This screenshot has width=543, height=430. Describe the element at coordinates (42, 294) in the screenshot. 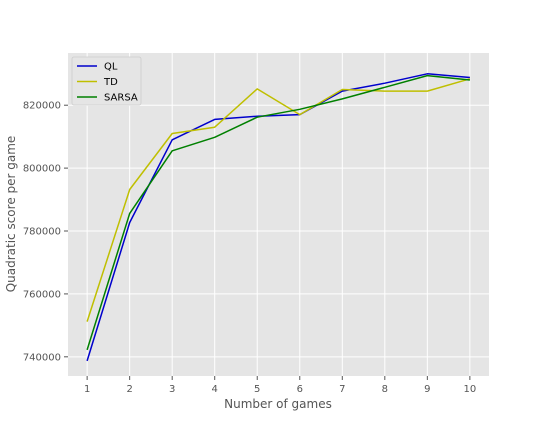

I see `y-tick-label: 760000` at that location.